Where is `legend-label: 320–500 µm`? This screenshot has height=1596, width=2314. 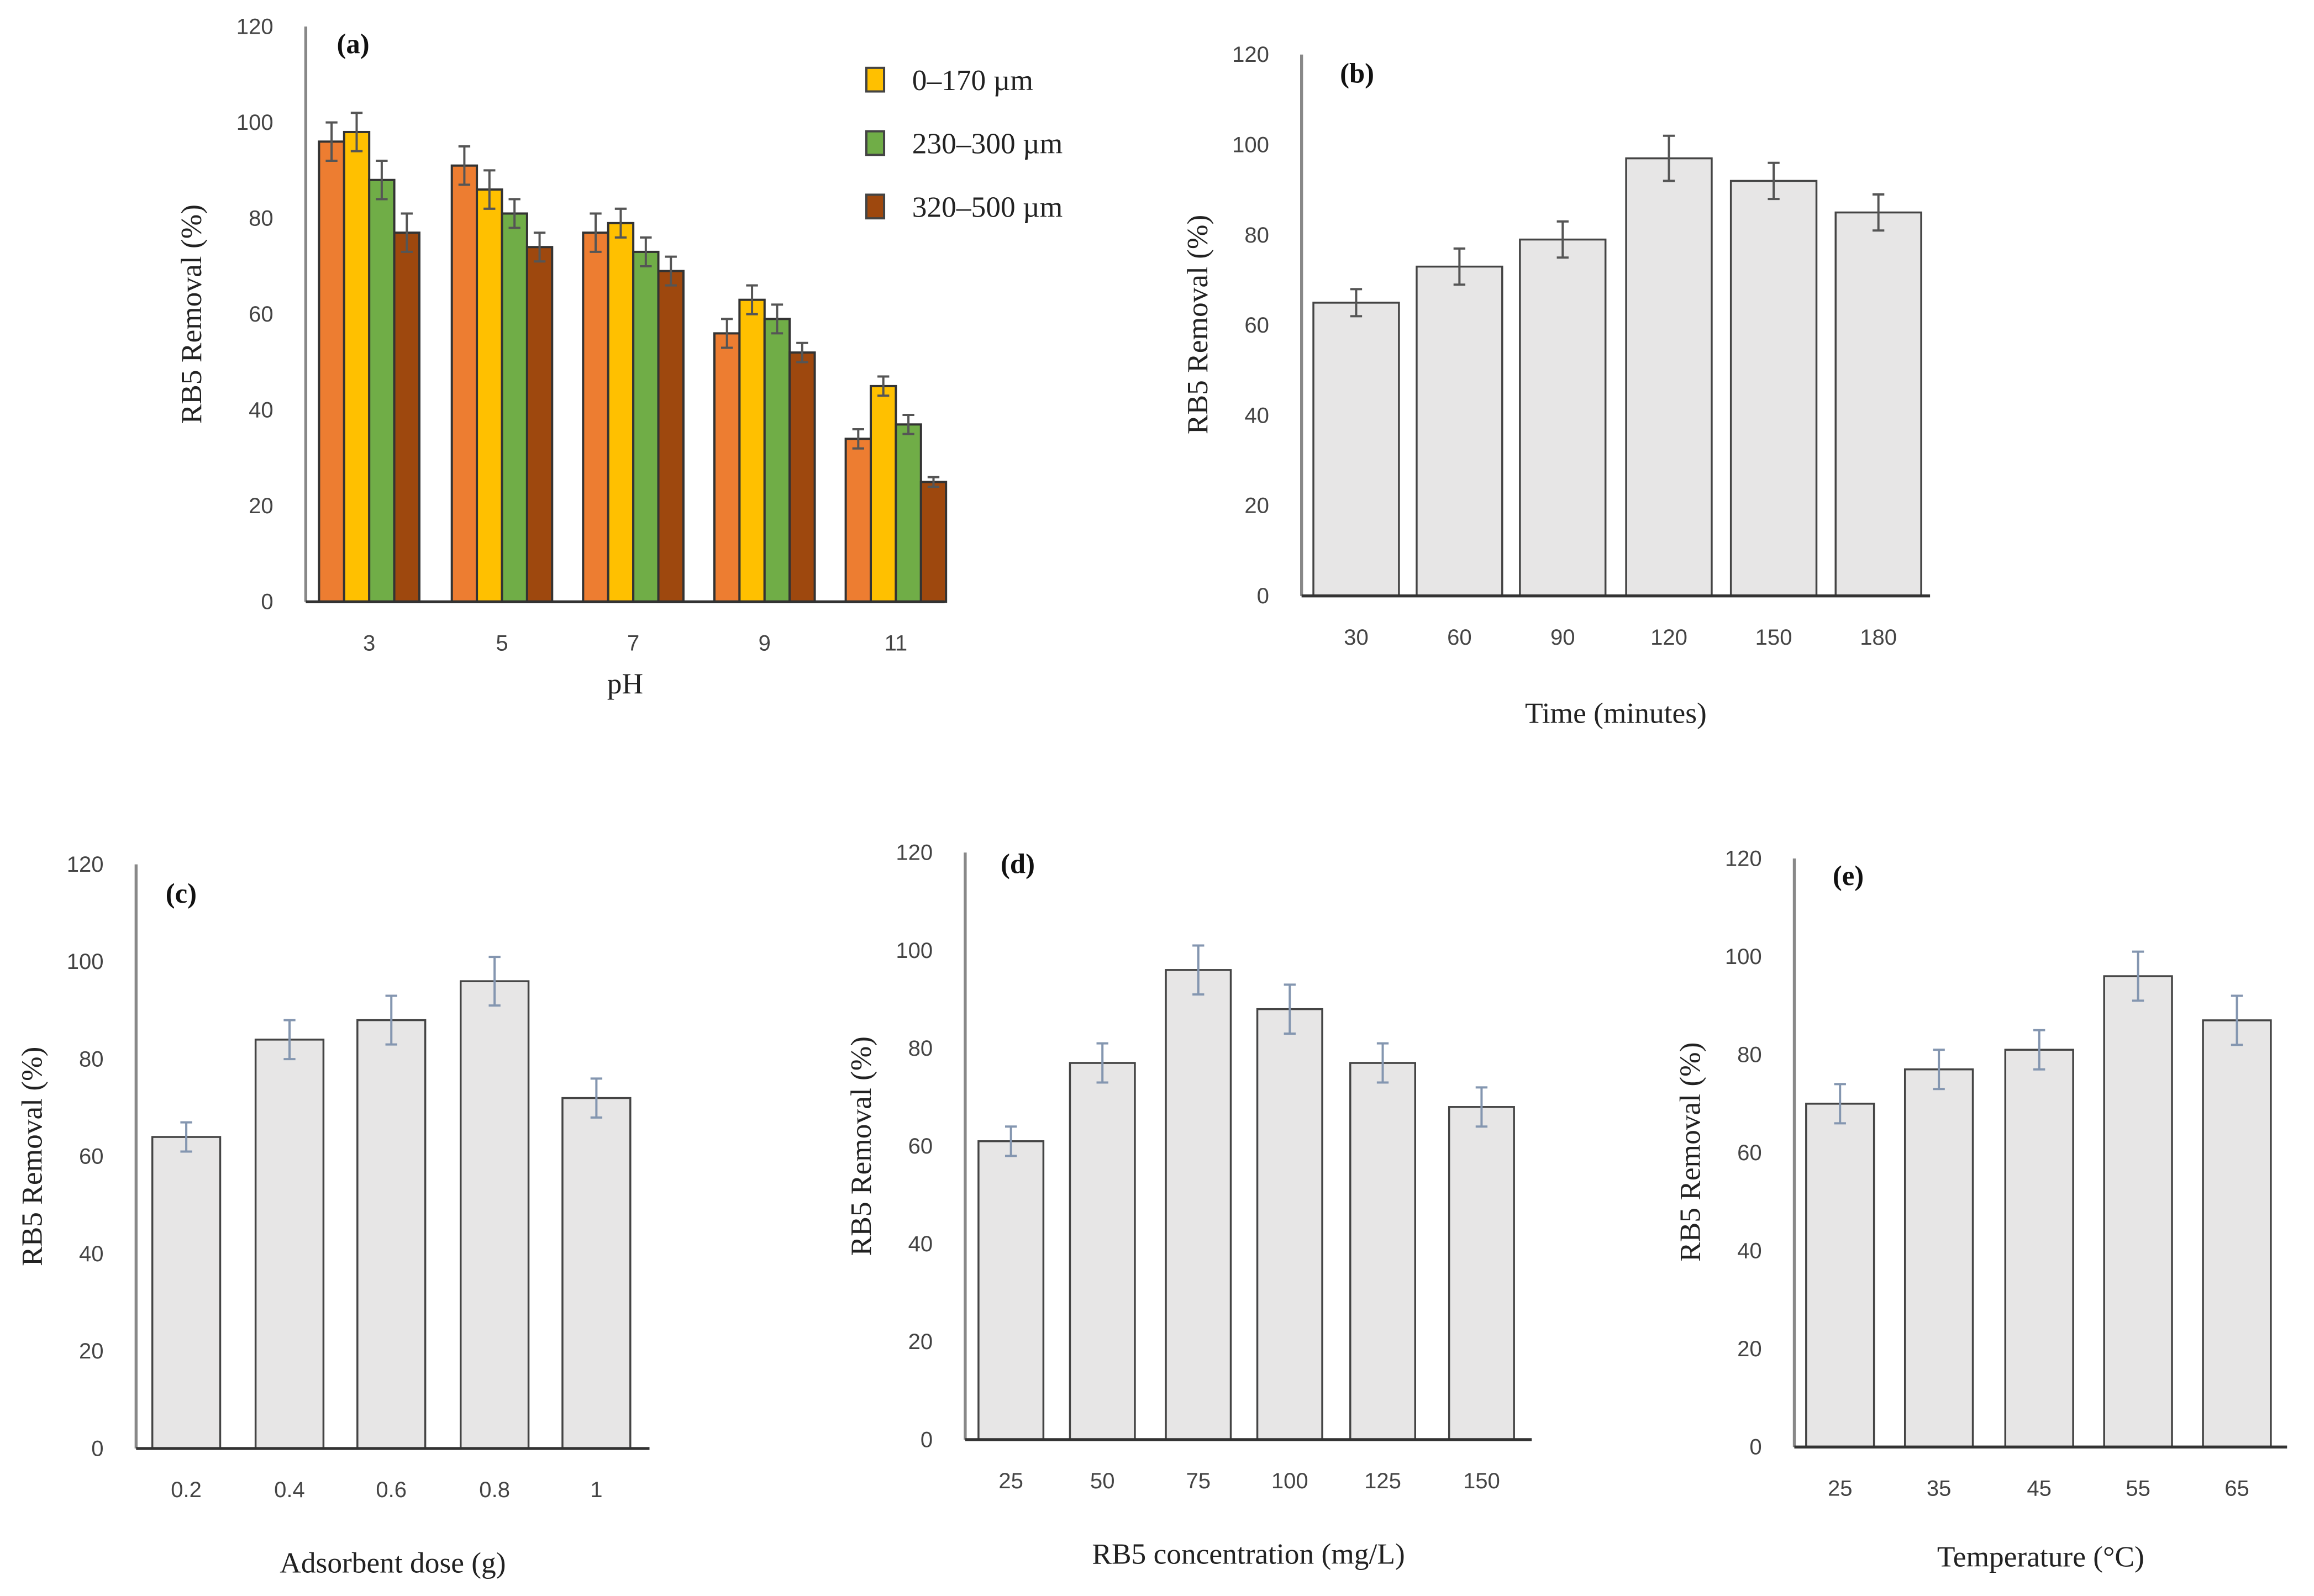 legend-label: 320–500 µm is located at coordinates (988, 207).